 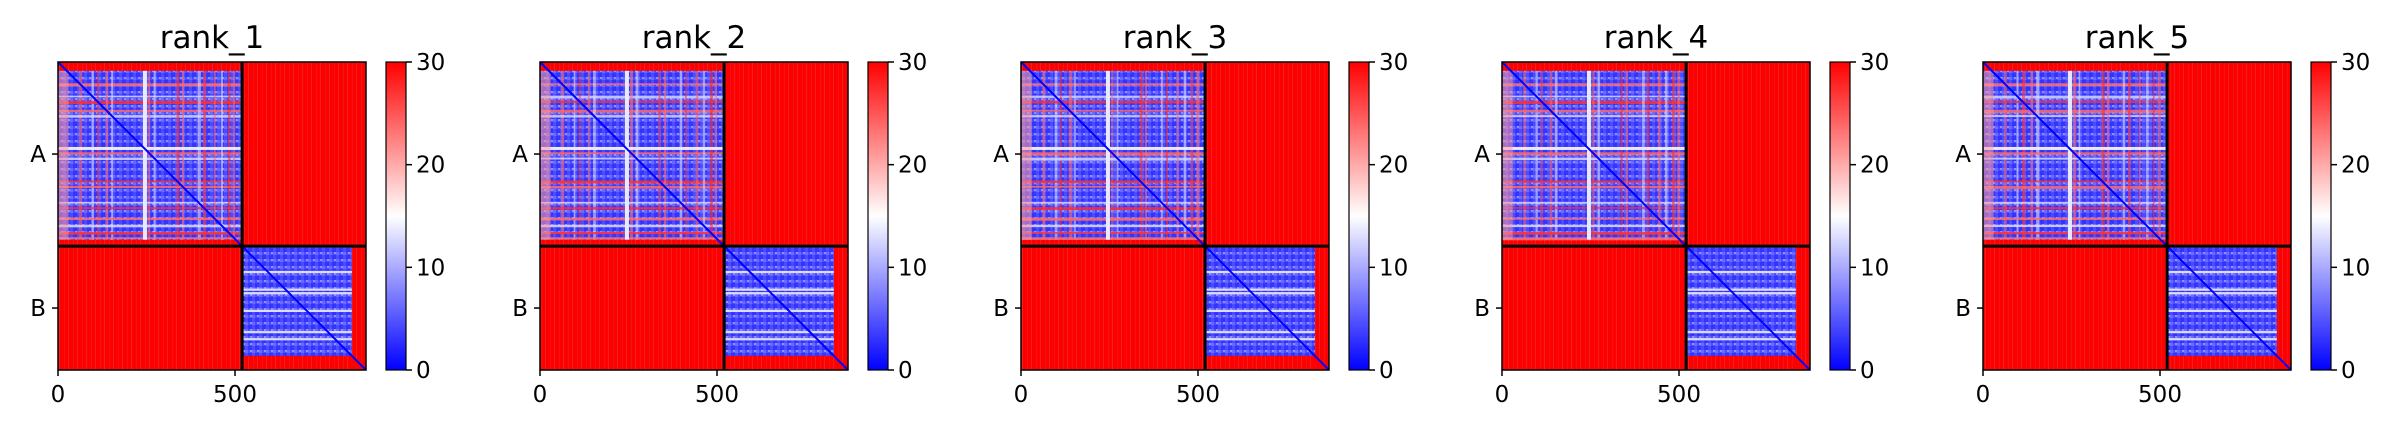 I want to click on y-tick-label: B, so click(x=1963, y=309).